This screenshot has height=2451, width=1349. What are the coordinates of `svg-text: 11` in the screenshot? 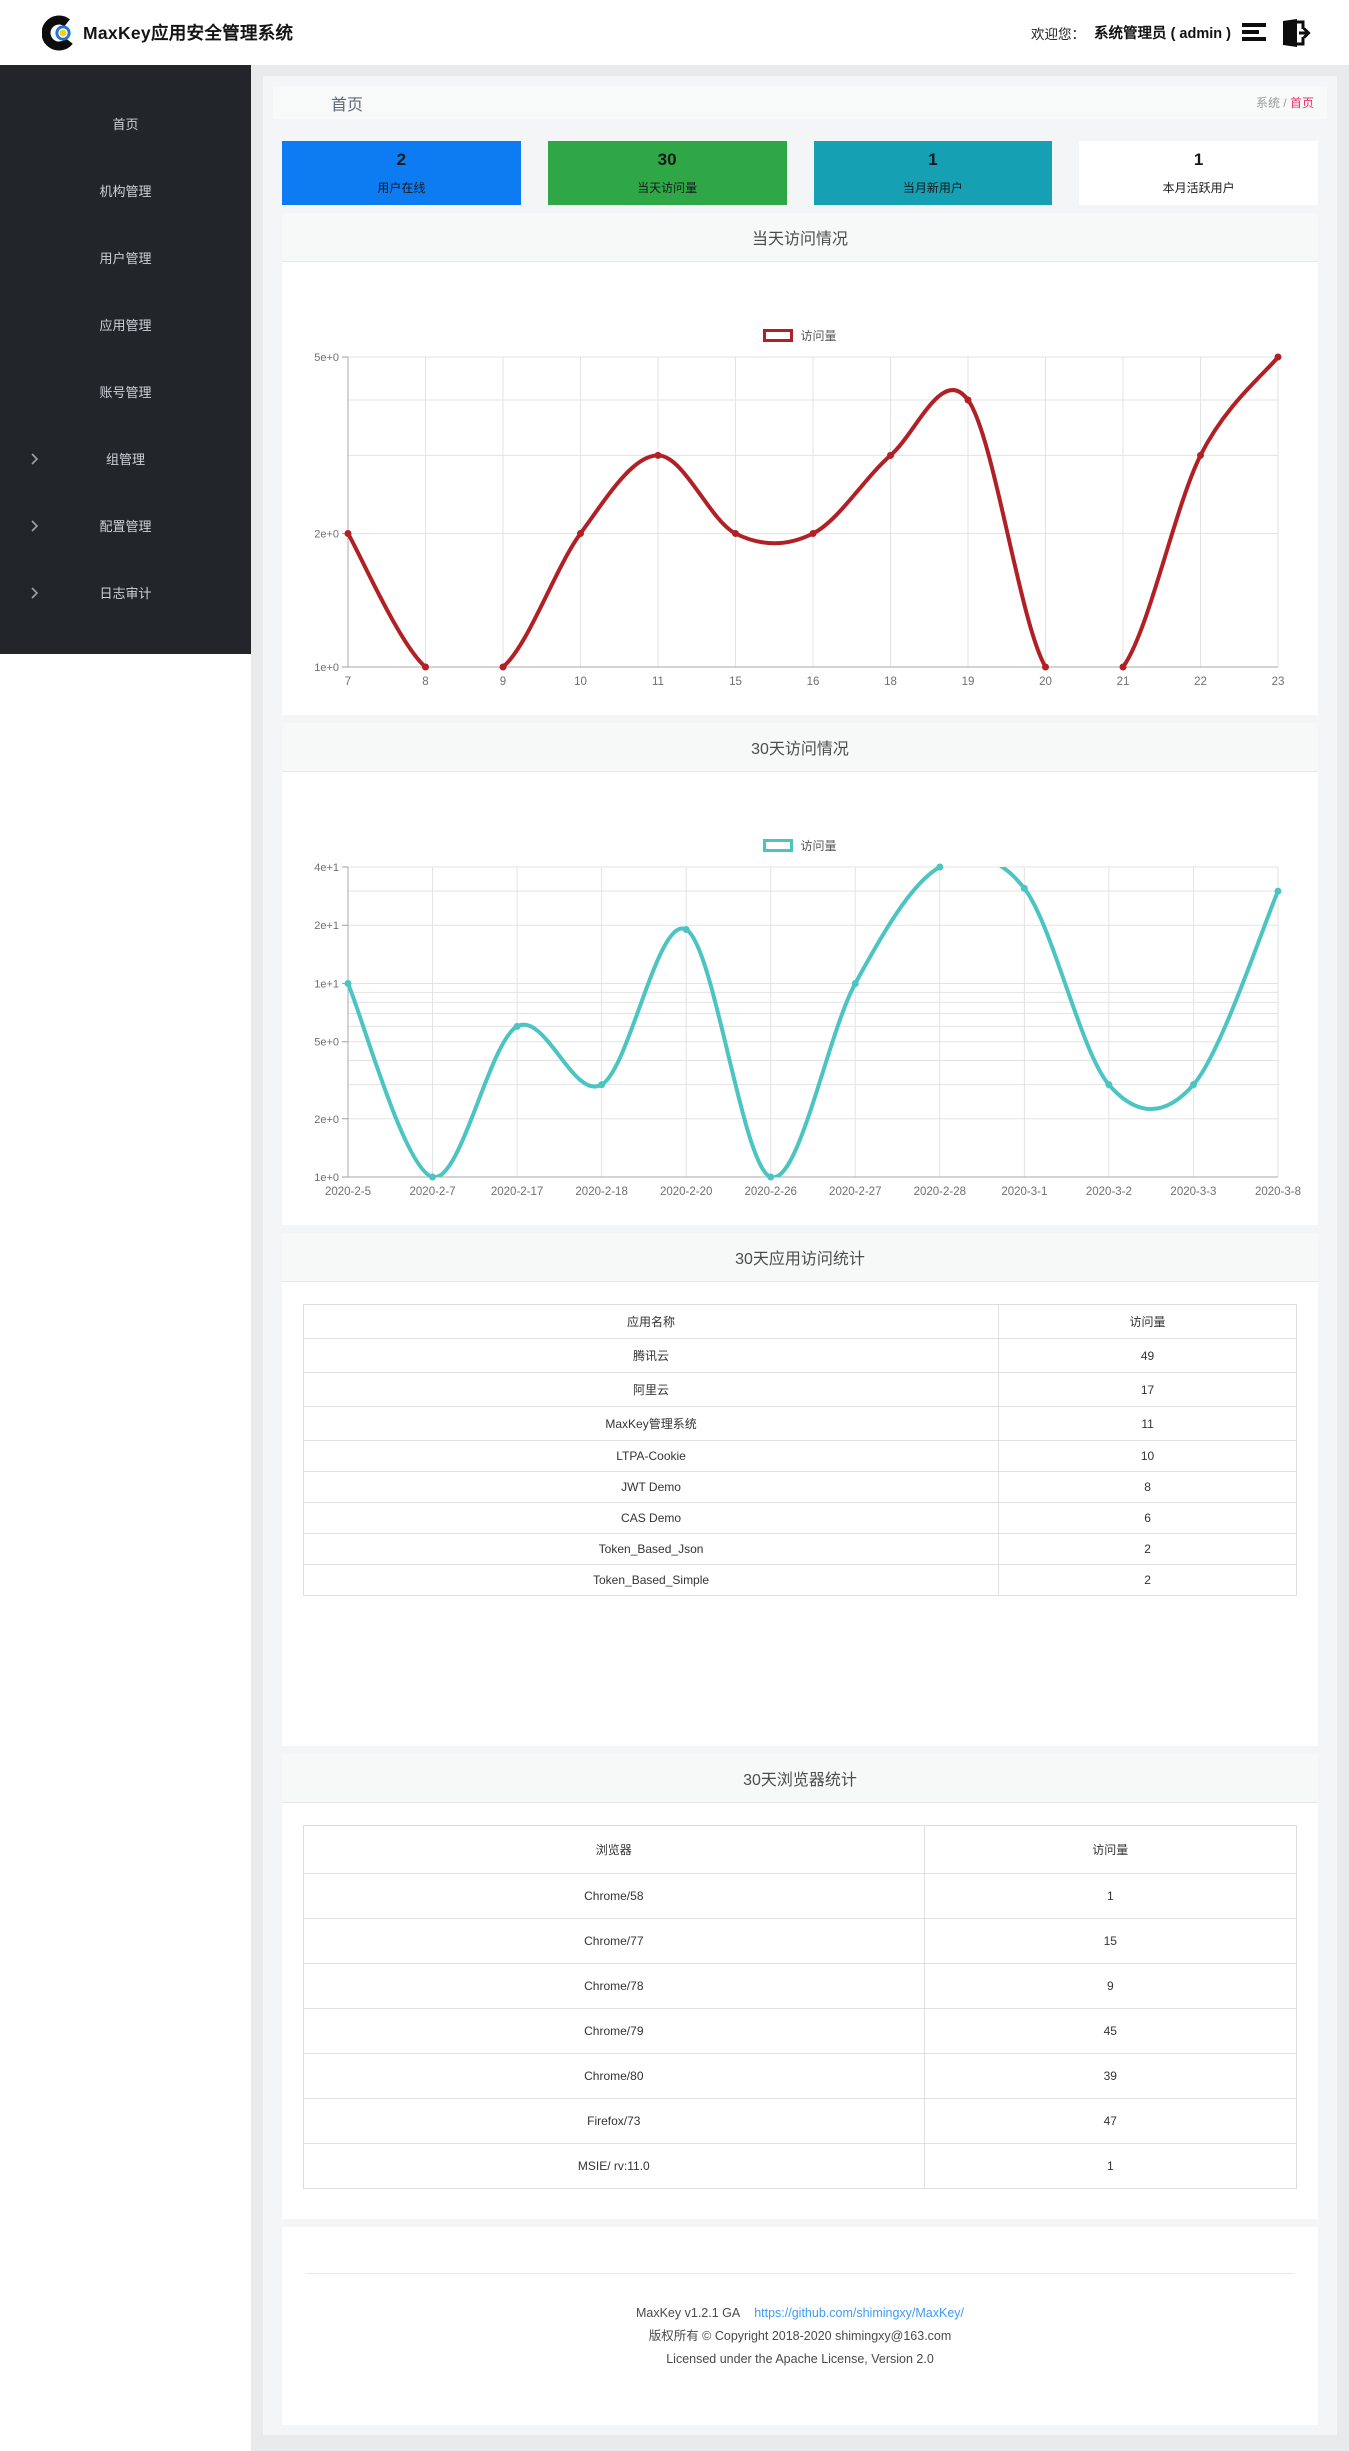 It's located at (658, 682).